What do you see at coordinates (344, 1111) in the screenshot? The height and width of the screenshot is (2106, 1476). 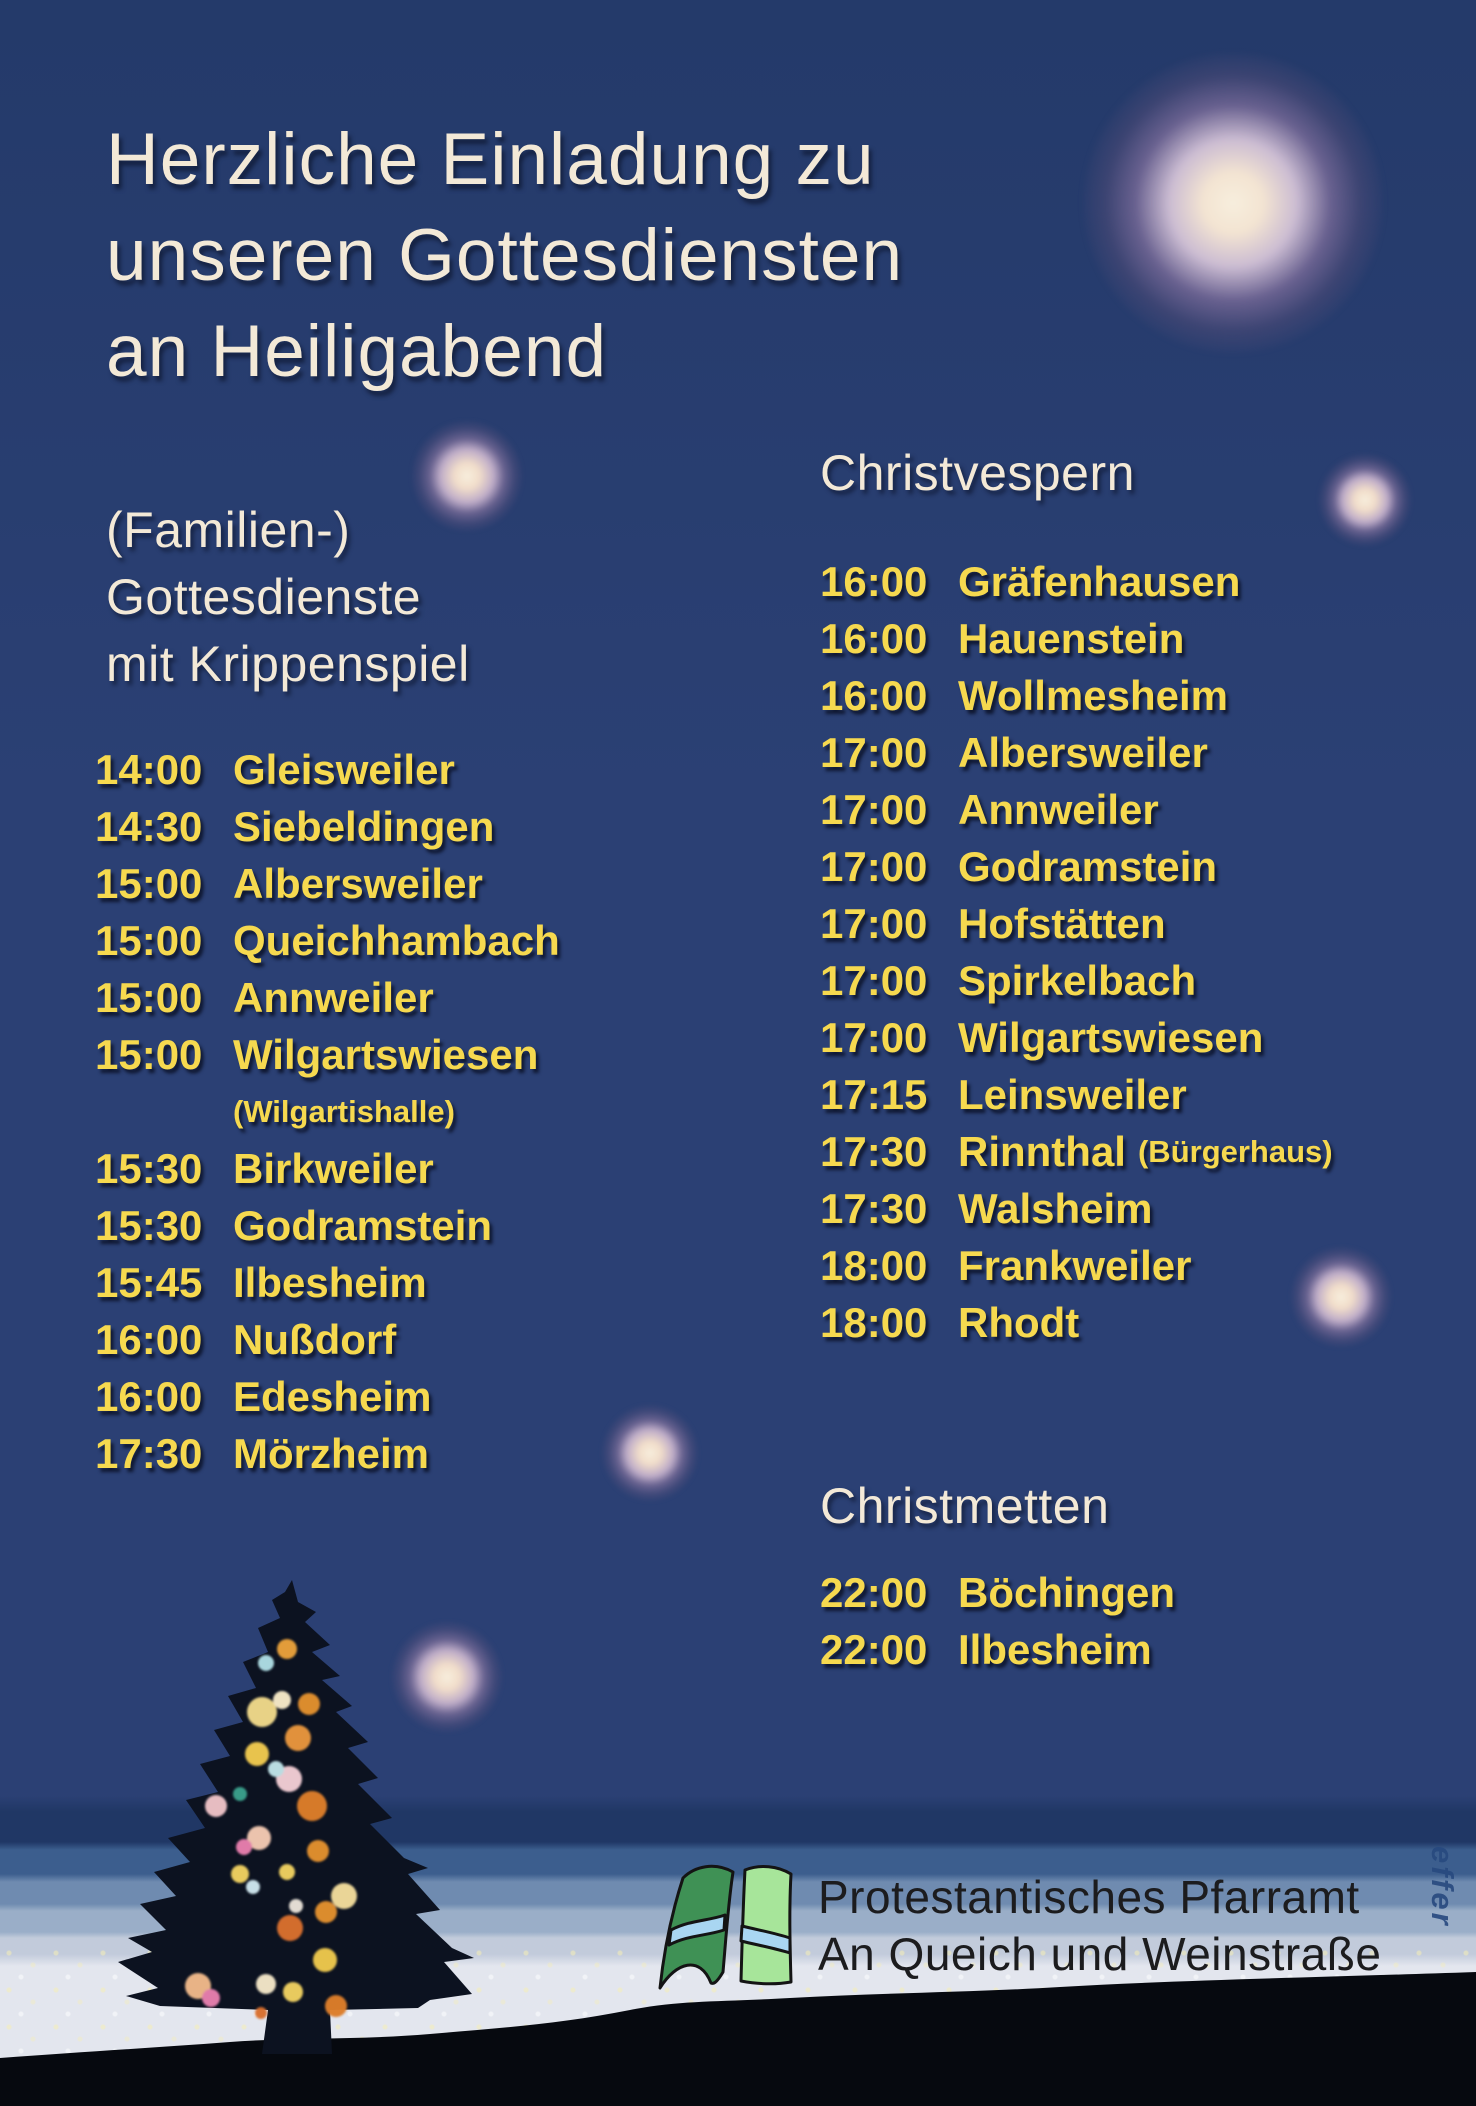 I see `place-cell: (Wilgartishalle)` at bounding box center [344, 1111].